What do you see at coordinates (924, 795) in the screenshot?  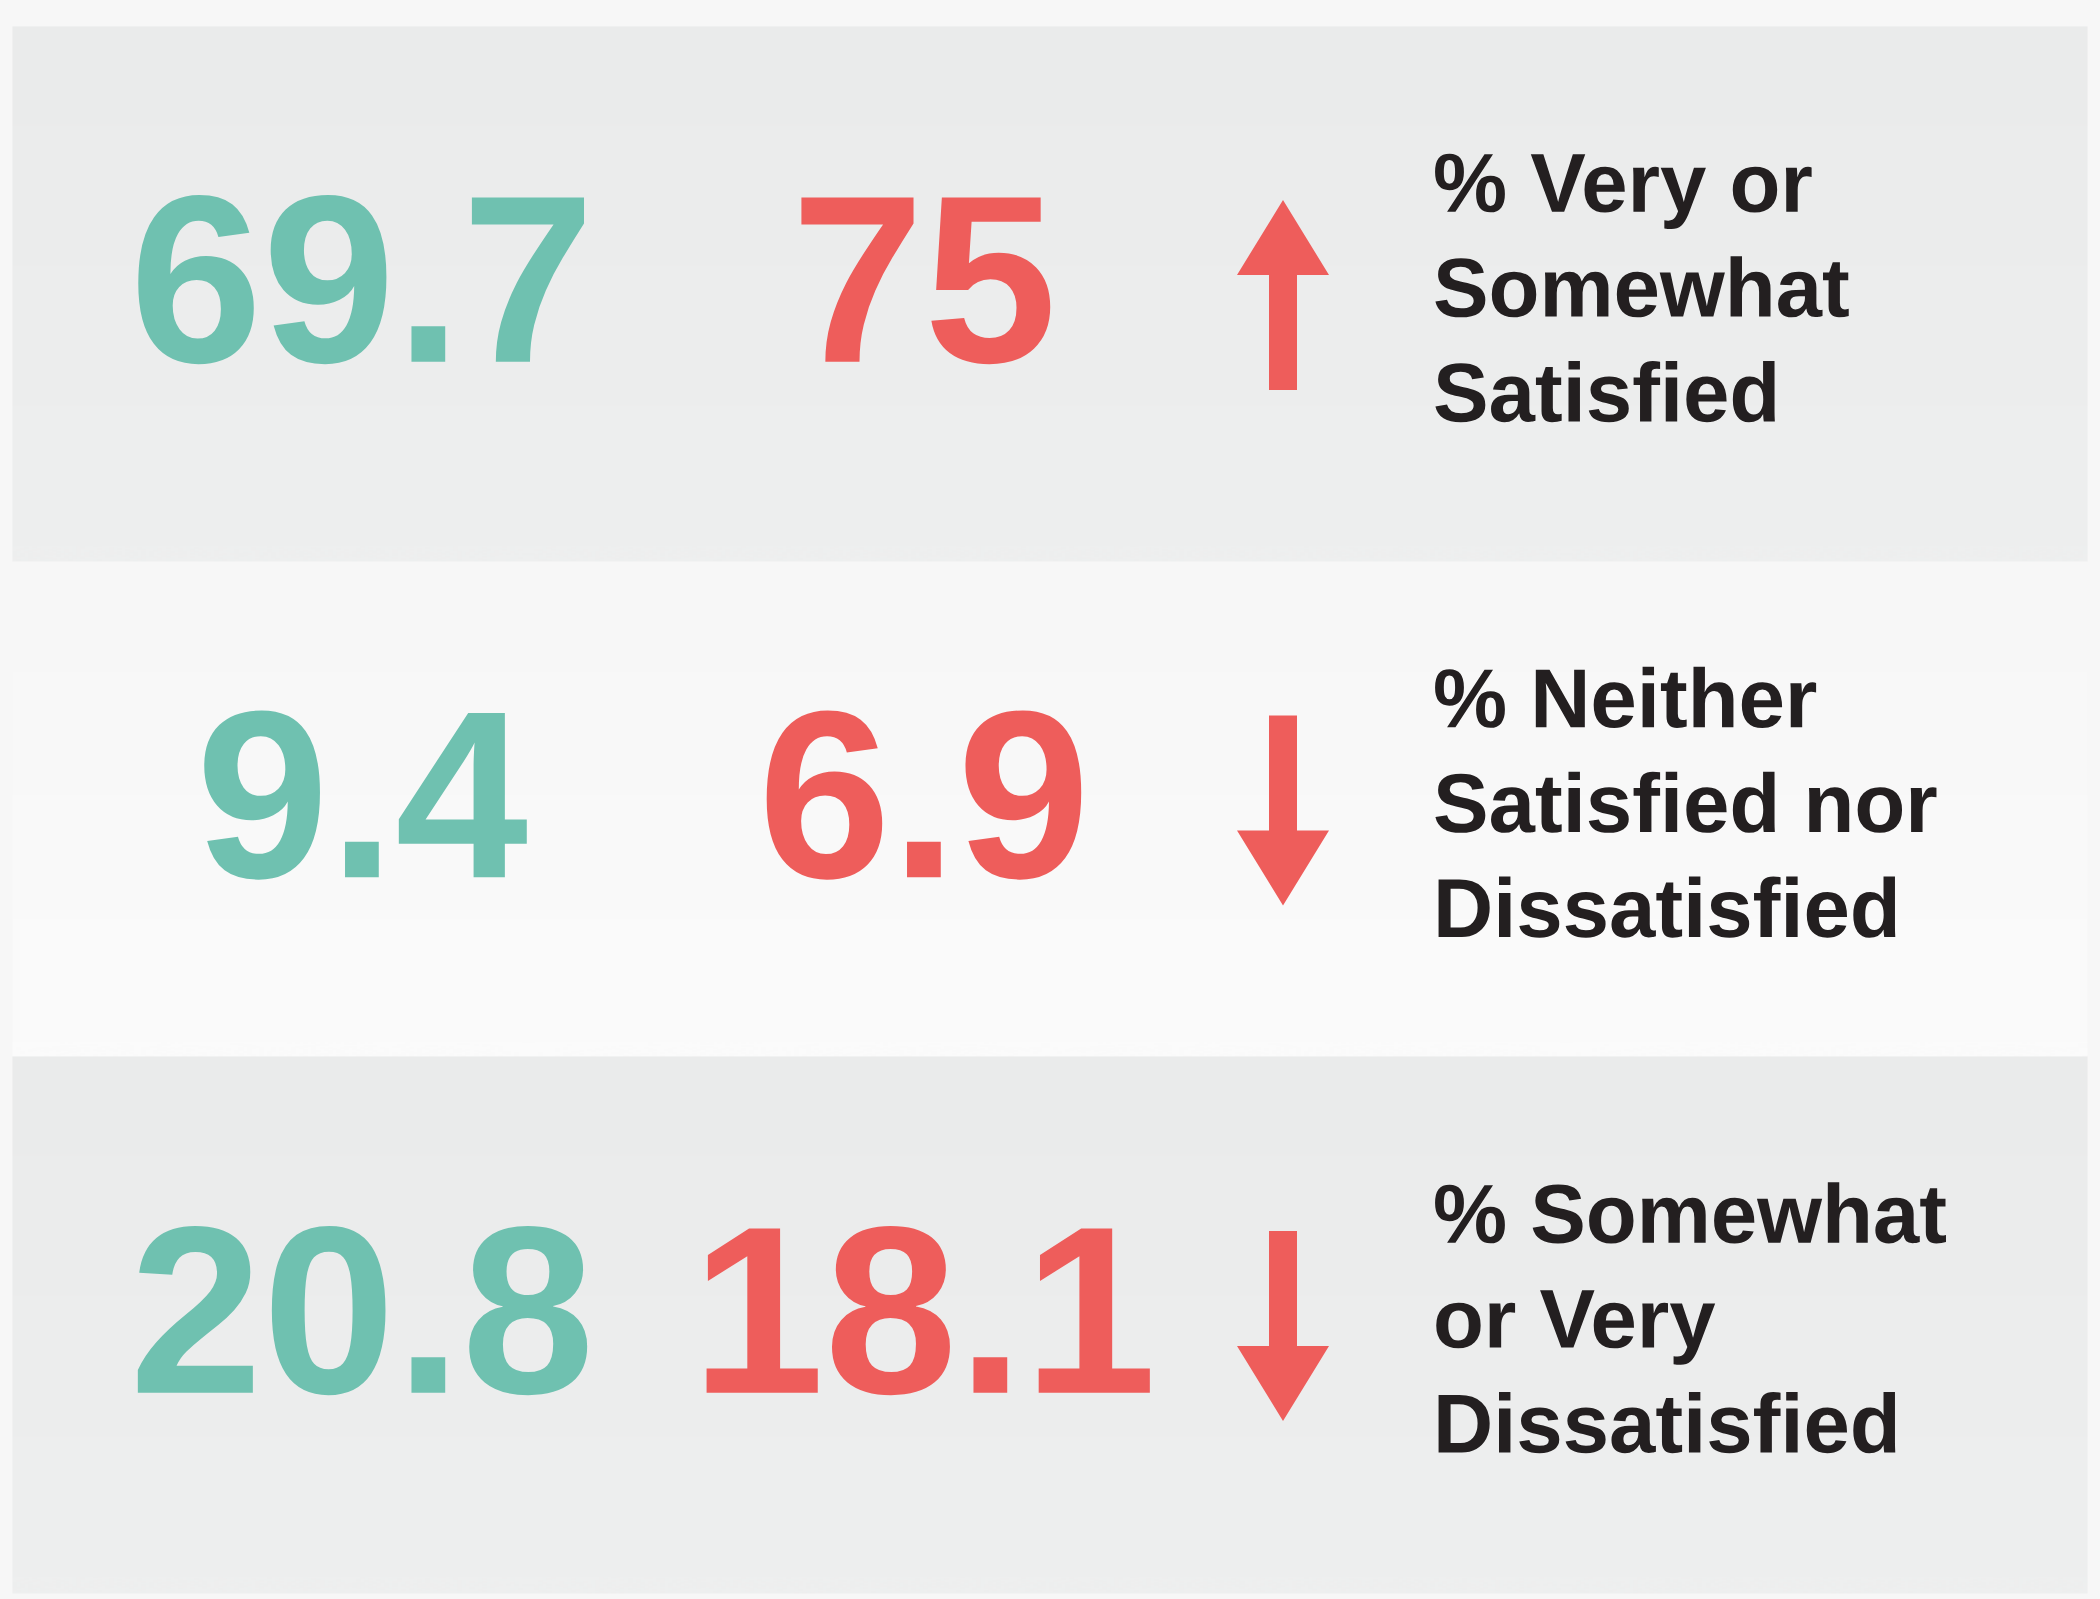 I see `data-label: 6.9` at bounding box center [924, 795].